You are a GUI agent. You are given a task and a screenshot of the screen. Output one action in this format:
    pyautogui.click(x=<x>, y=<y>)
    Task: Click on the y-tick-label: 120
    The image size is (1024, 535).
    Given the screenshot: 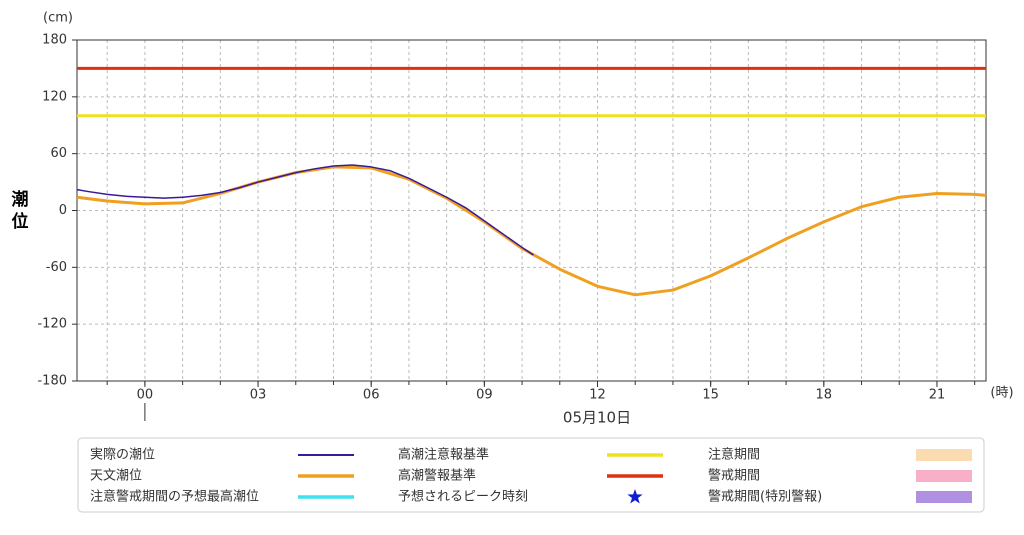 What is the action you would take?
    pyautogui.click(x=54, y=96)
    